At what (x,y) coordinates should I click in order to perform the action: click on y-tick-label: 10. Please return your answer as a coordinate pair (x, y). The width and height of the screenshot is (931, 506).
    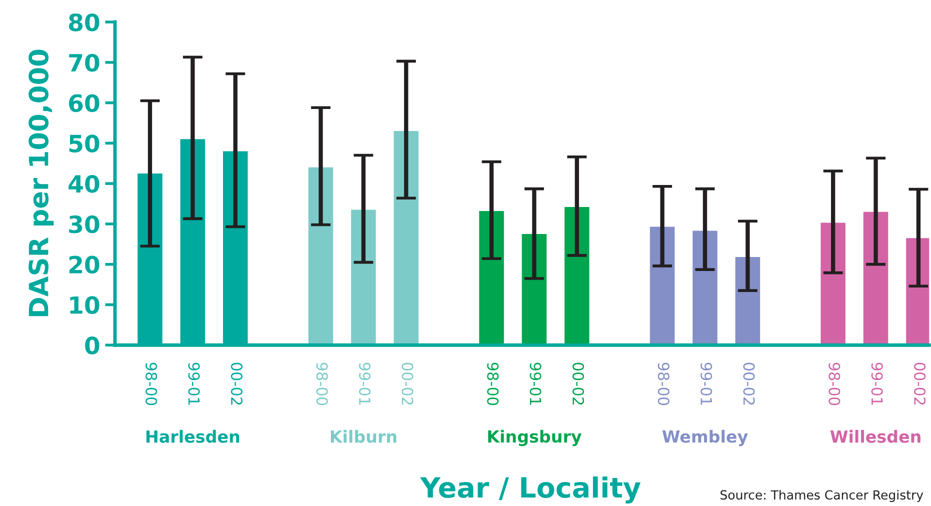
    Looking at the image, I should click on (85, 305).